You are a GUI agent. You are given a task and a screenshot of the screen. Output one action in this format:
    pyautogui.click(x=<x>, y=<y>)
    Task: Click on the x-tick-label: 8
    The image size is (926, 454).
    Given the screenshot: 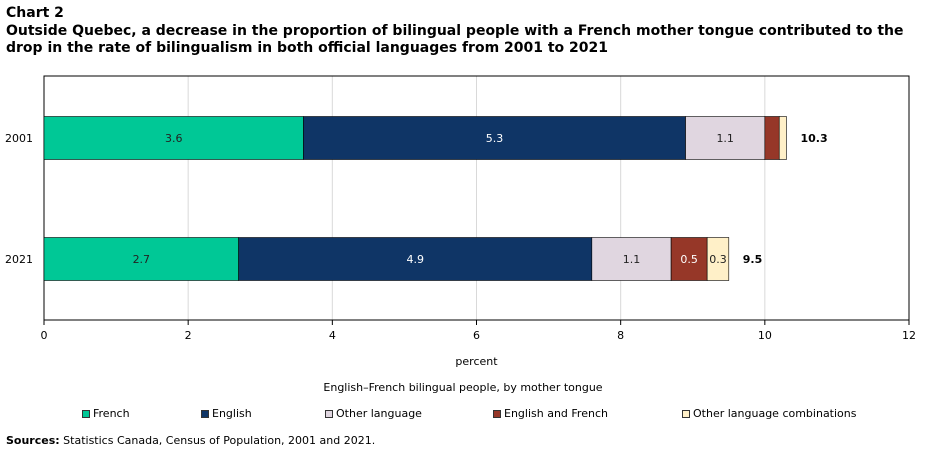 What is the action you would take?
    pyautogui.click(x=620, y=335)
    